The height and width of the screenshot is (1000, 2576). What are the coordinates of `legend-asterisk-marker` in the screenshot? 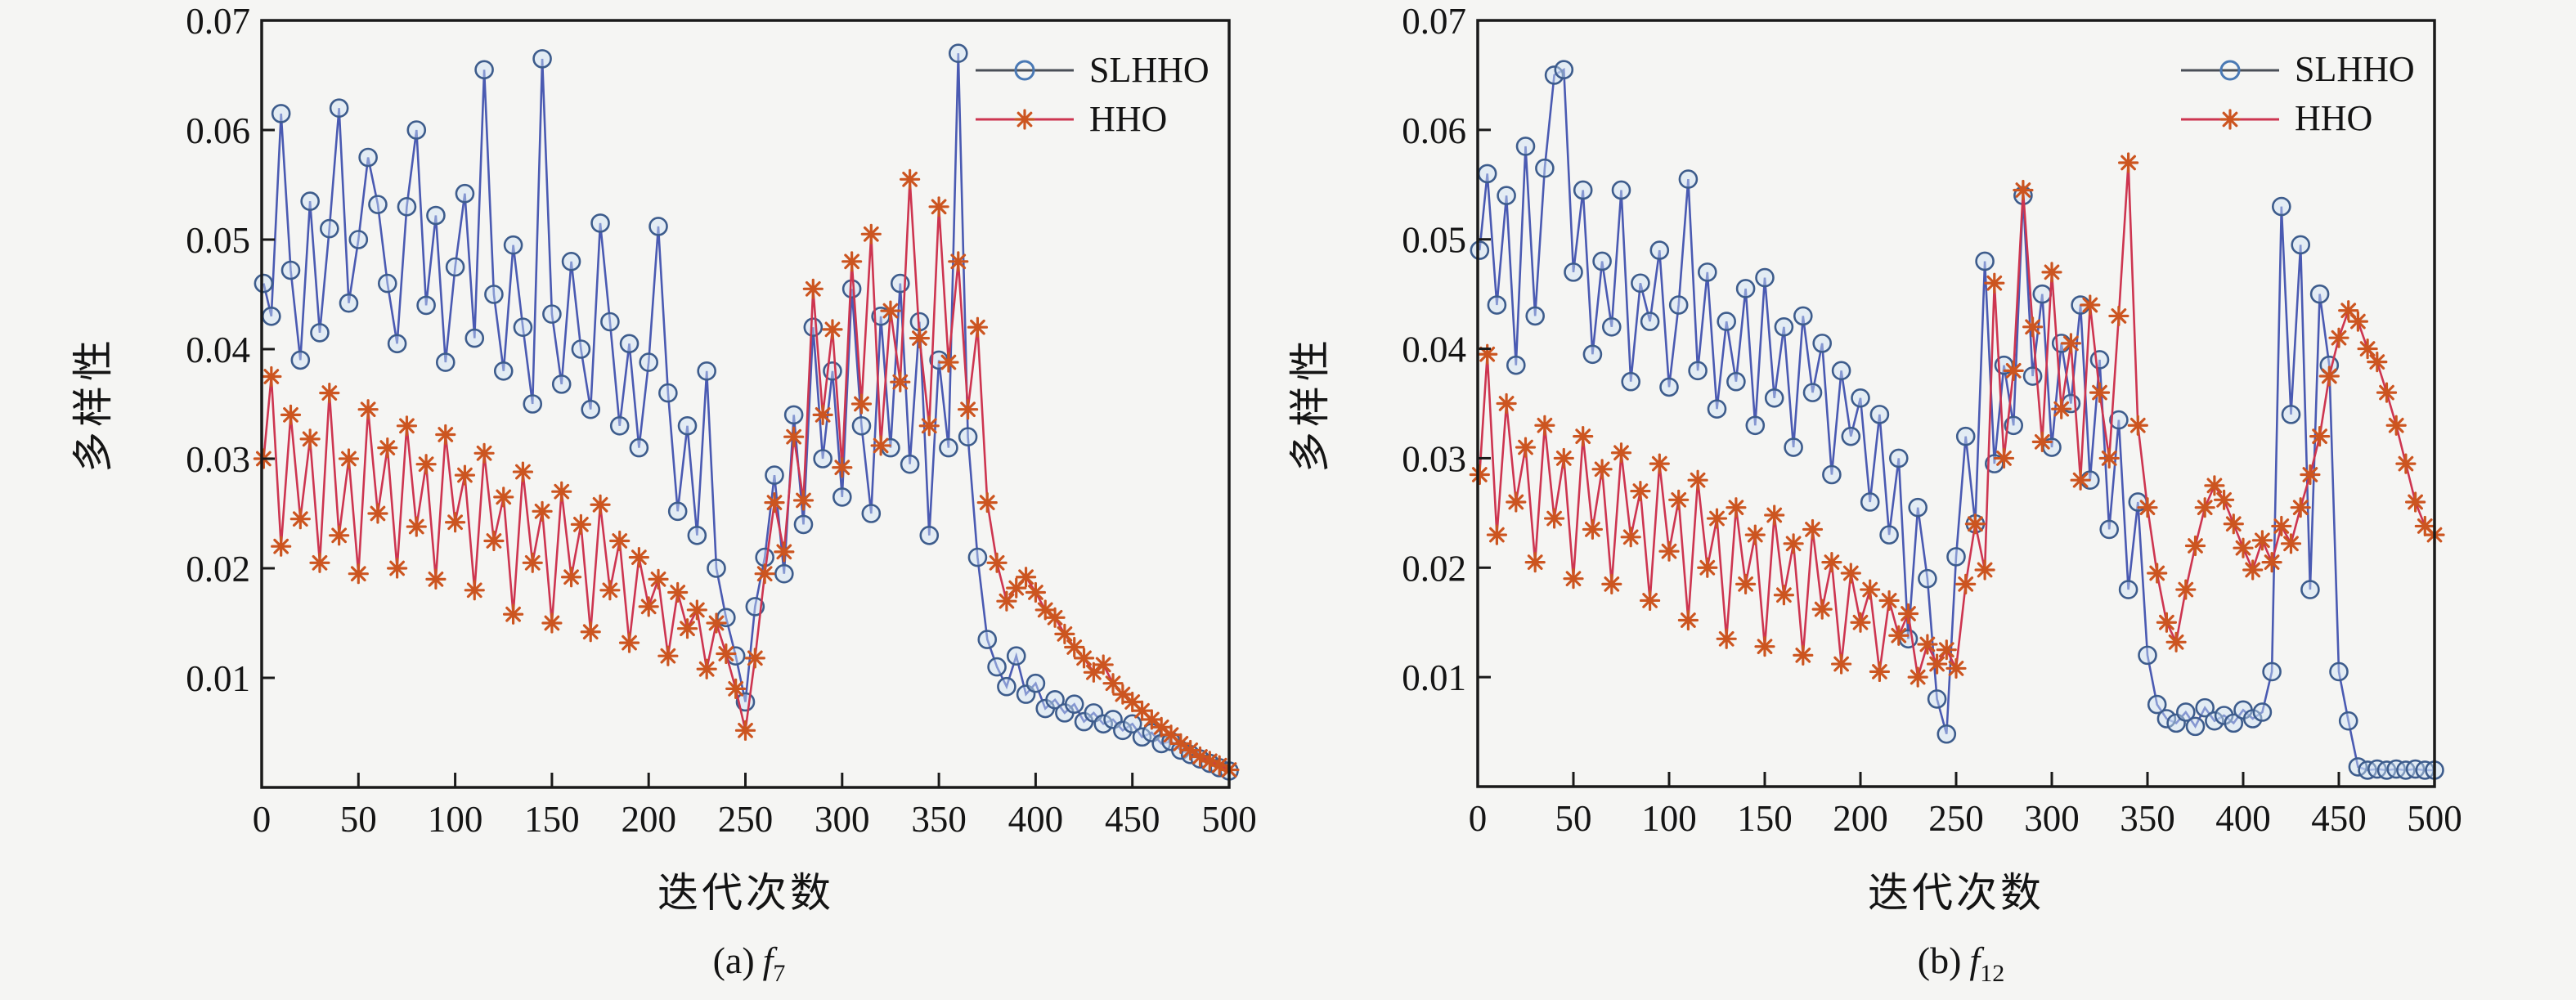 It's located at (1024, 119).